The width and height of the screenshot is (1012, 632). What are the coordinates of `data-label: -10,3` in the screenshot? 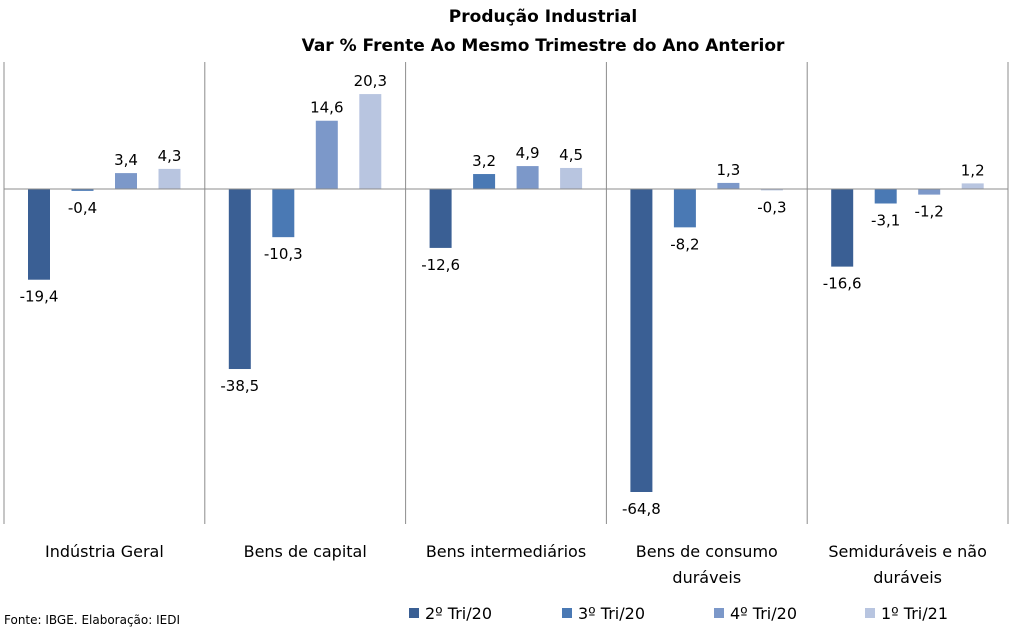 It's located at (283, 254).